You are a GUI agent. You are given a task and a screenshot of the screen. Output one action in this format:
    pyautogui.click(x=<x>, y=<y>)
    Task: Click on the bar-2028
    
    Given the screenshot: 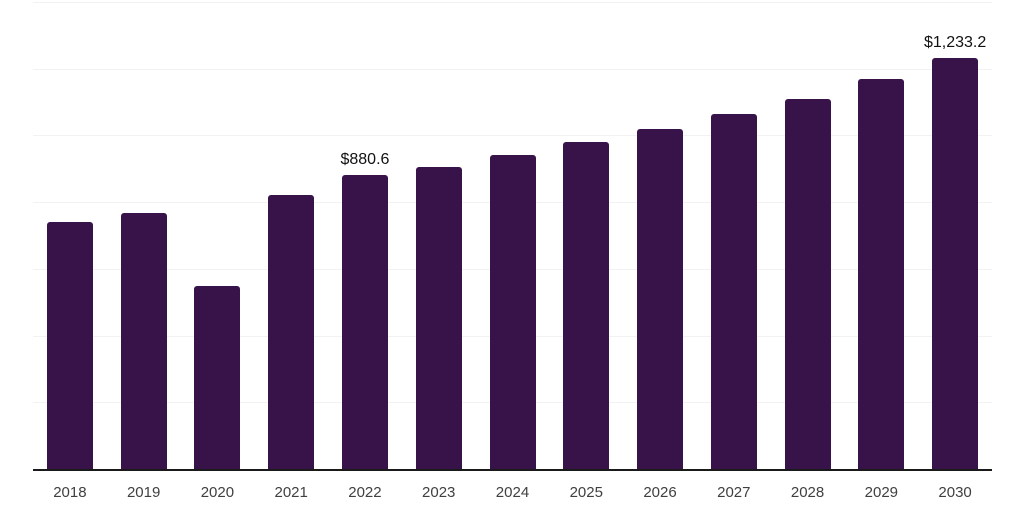 What is the action you would take?
    pyautogui.click(x=807, y=283)
    